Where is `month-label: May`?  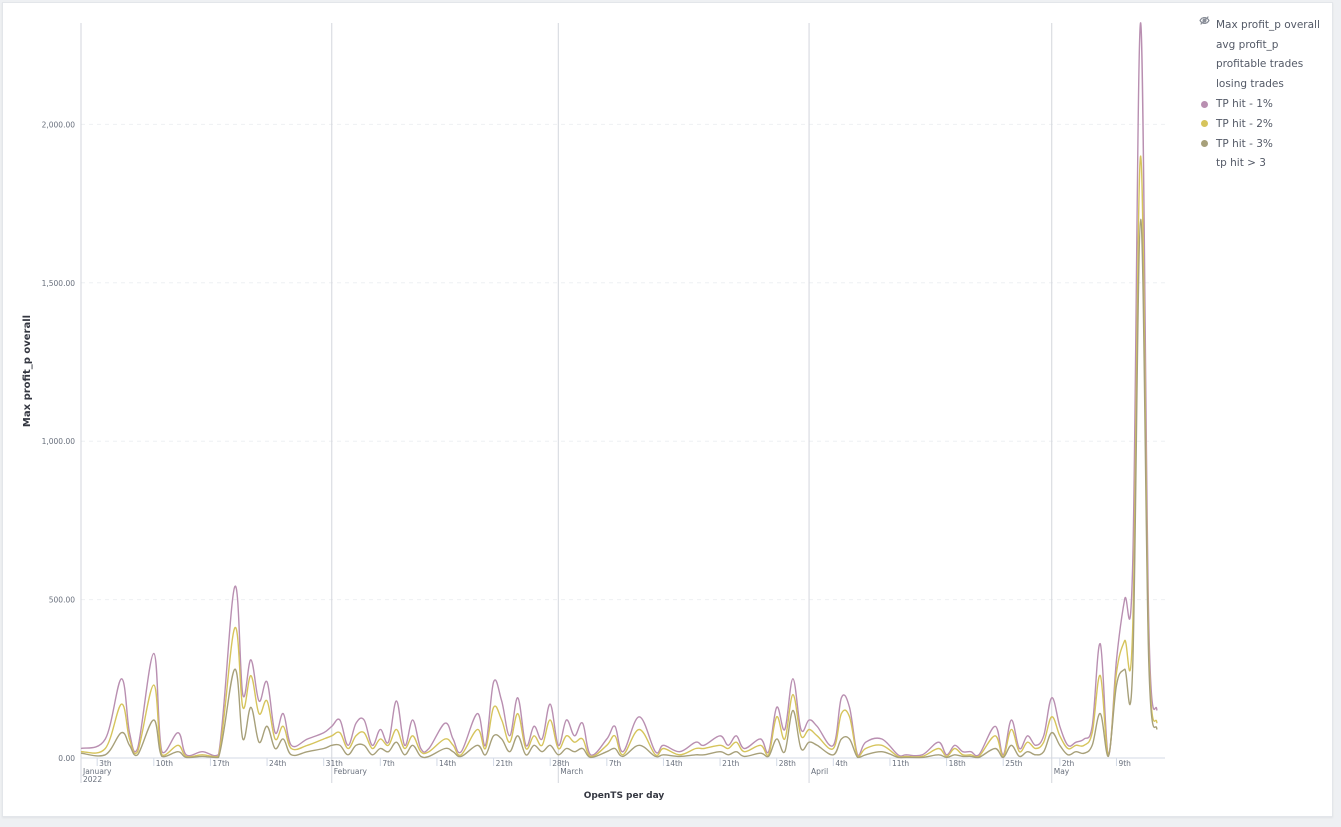
month-label: May is located at coordinates (1062, 771).